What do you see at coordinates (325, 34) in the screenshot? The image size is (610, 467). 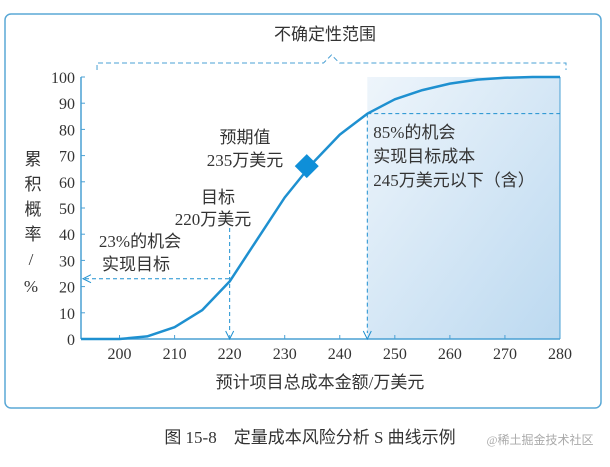 I see `uncertainty-range-label: 不确定性范围` at bounding box center [325, 34].